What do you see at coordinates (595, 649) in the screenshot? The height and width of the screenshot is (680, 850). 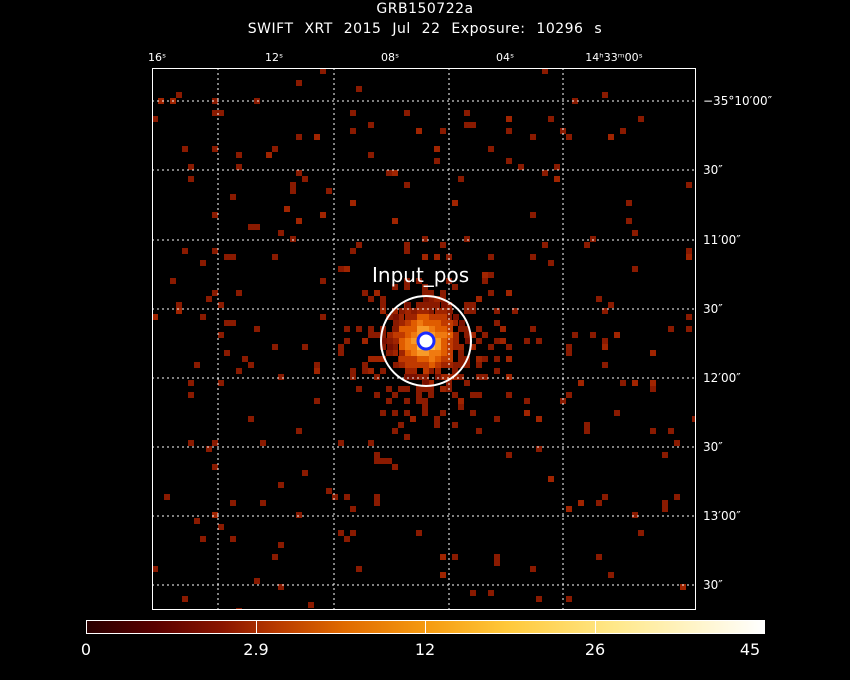 I see `colorbar-label: 26` at bounding box center [595, 649].